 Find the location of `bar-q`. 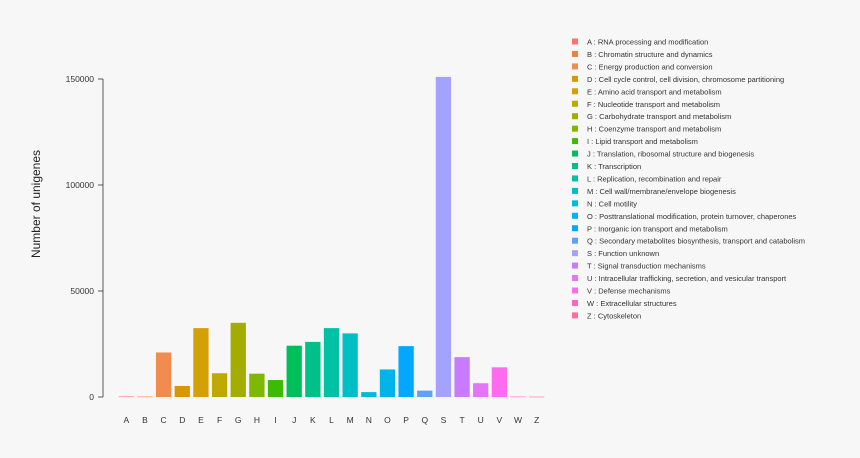

bar-q is located at coordinates (425, 393).